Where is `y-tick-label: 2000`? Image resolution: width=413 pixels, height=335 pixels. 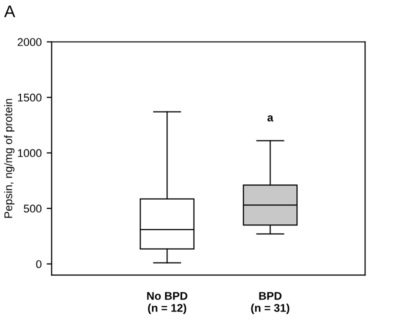 y-tick-label: 2000 is located at coordinates (30, 42).